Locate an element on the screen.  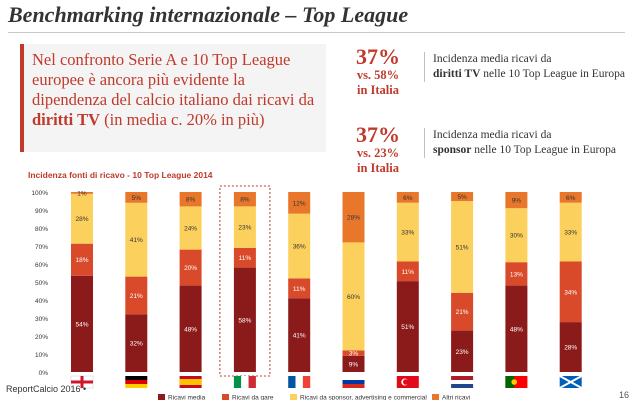
france-flag-icon is located at coordinates (299, 382).